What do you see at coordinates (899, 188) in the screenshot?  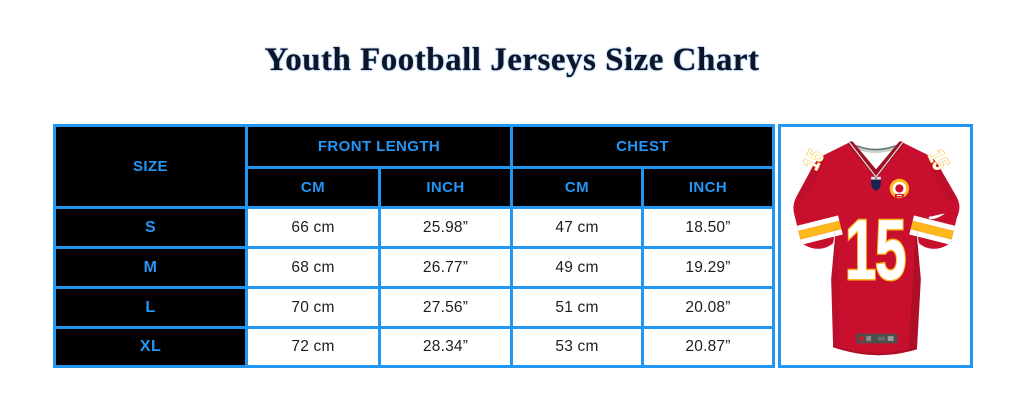 I see `team-logo-patch` at bounding box center [899, 188].